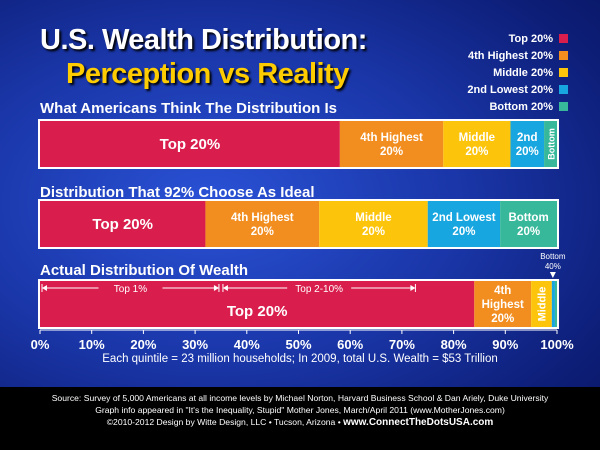 This screenshot has width=600, height=450. What do you see at coordinates (510, 55) in the screenshot?
I see `legend-label-4th: 4th Highest 20%` at bounding box center [510, 55].